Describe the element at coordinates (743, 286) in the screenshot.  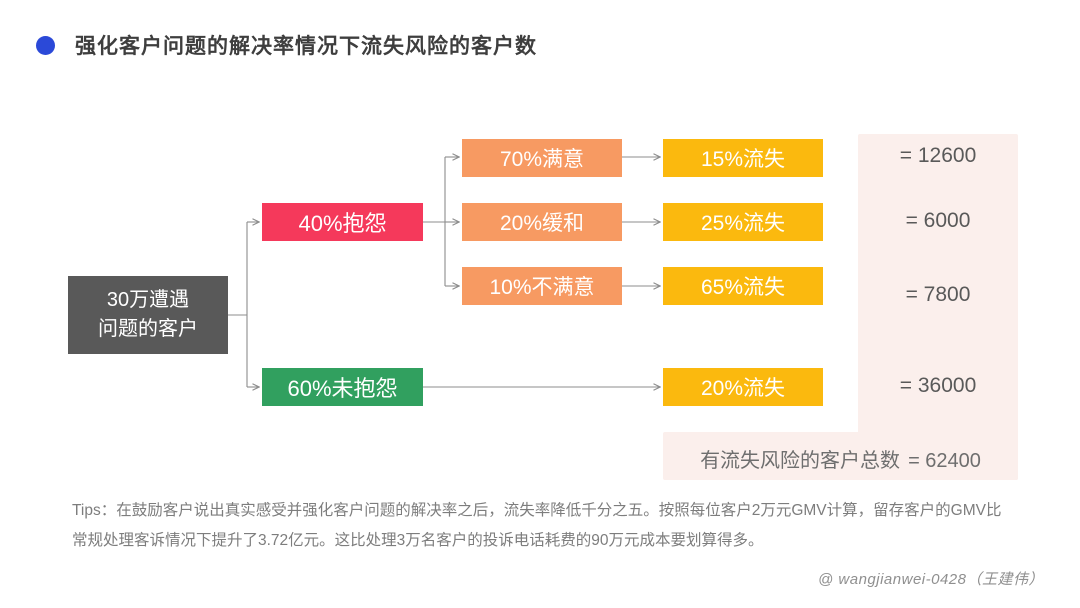
I see `node-churn-65: 65%流失` at that location.